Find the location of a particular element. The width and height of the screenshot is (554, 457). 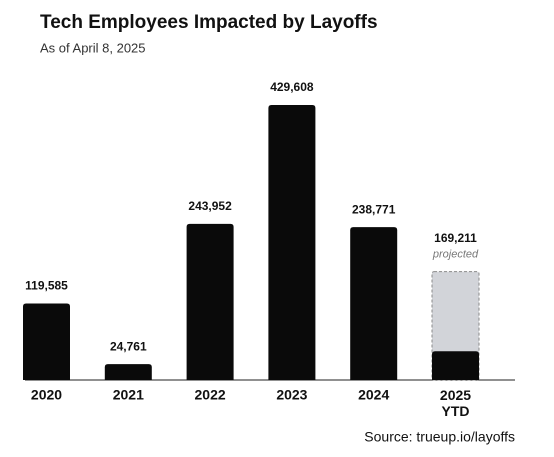

x-tick-label: 2020 is located at coordinates (46, 395).